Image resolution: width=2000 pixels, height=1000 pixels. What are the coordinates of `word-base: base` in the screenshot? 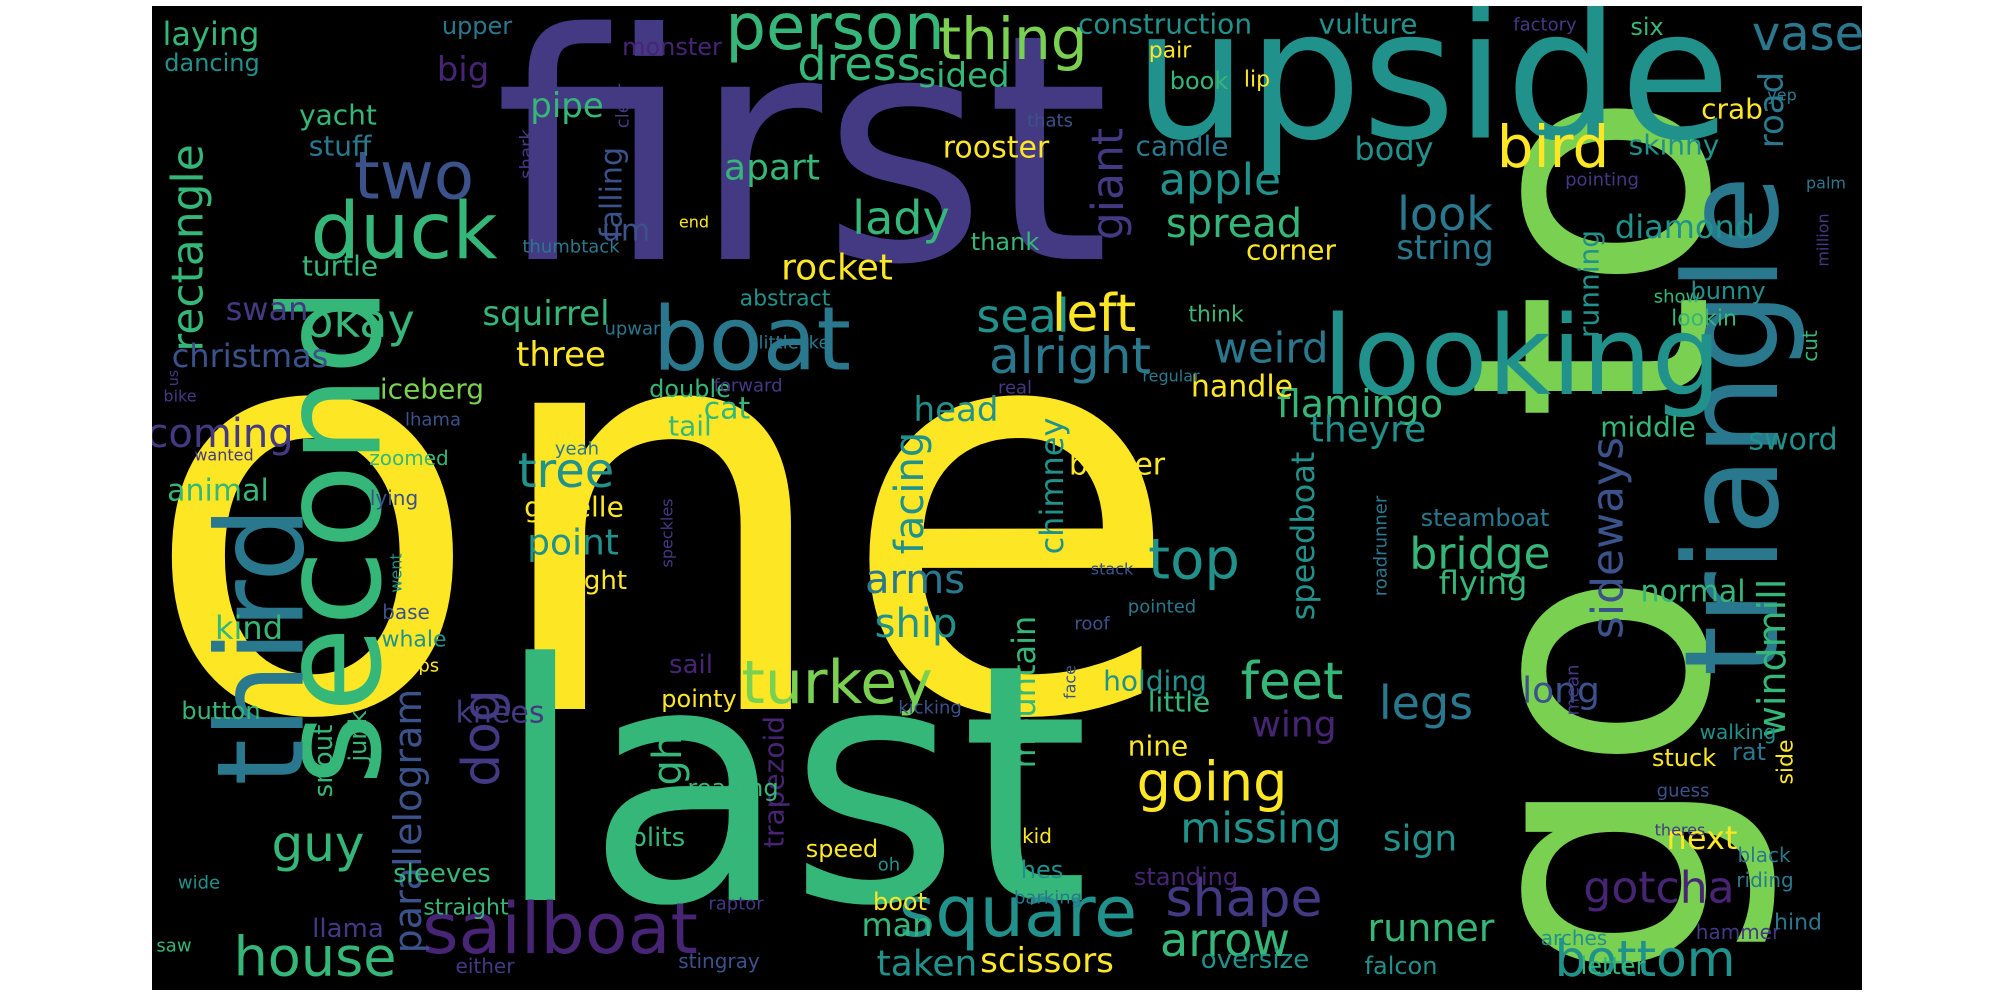 It's located at (406, 612).